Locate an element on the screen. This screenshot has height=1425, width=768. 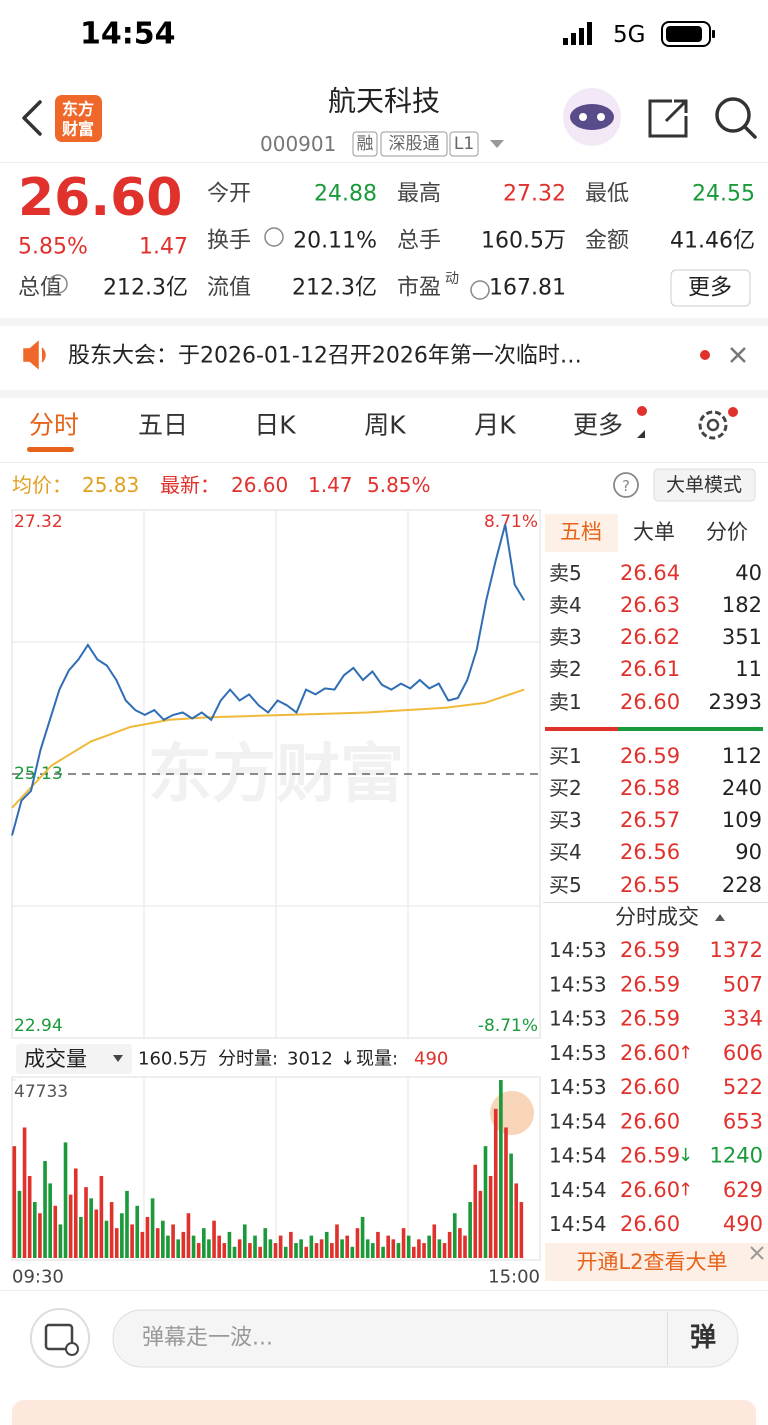
sort-caret is located at coordinates (720, 917).